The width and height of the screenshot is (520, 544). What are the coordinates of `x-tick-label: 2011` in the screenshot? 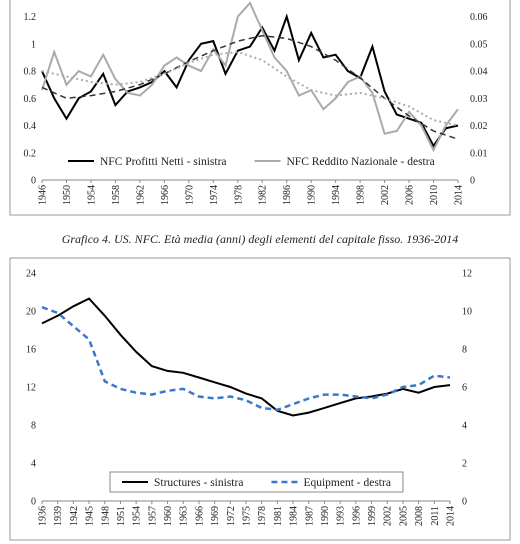 It's located at (435, 516).